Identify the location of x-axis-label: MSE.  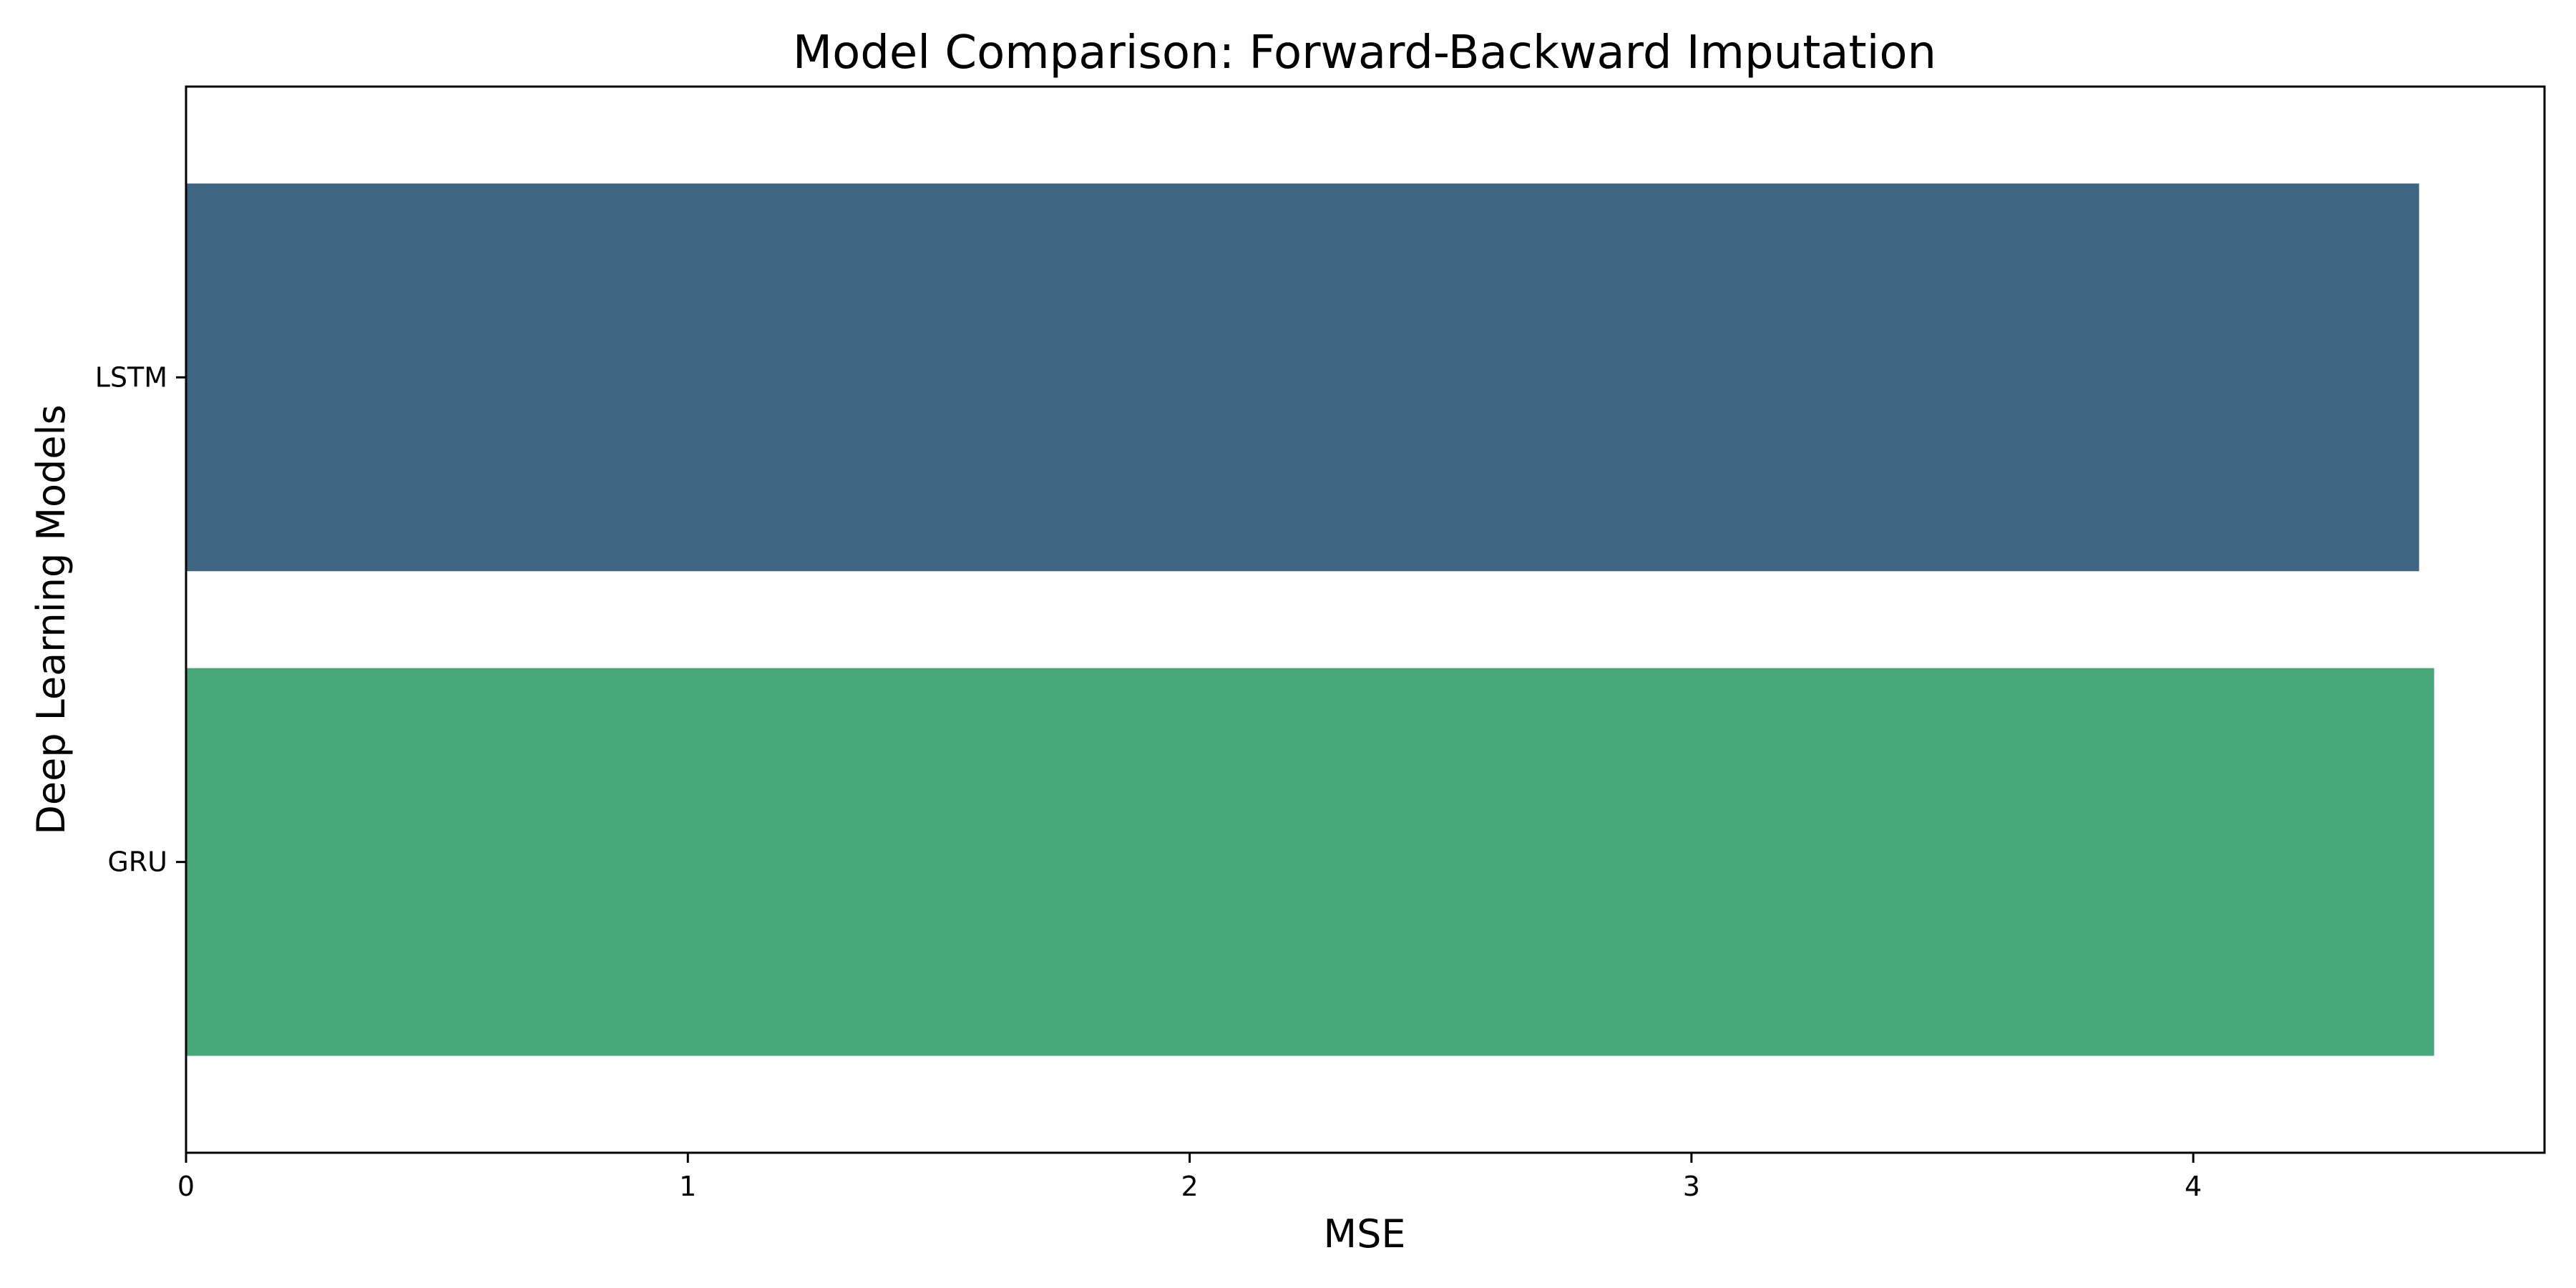
(1365, 1234).